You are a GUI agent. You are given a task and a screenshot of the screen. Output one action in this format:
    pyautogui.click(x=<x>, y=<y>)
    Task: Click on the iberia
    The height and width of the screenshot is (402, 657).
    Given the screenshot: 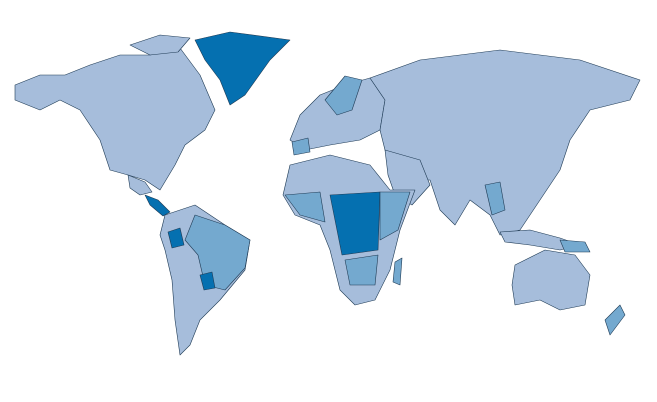 What is the action you would take?
    pyautogui.click(x=301, y=146)
    